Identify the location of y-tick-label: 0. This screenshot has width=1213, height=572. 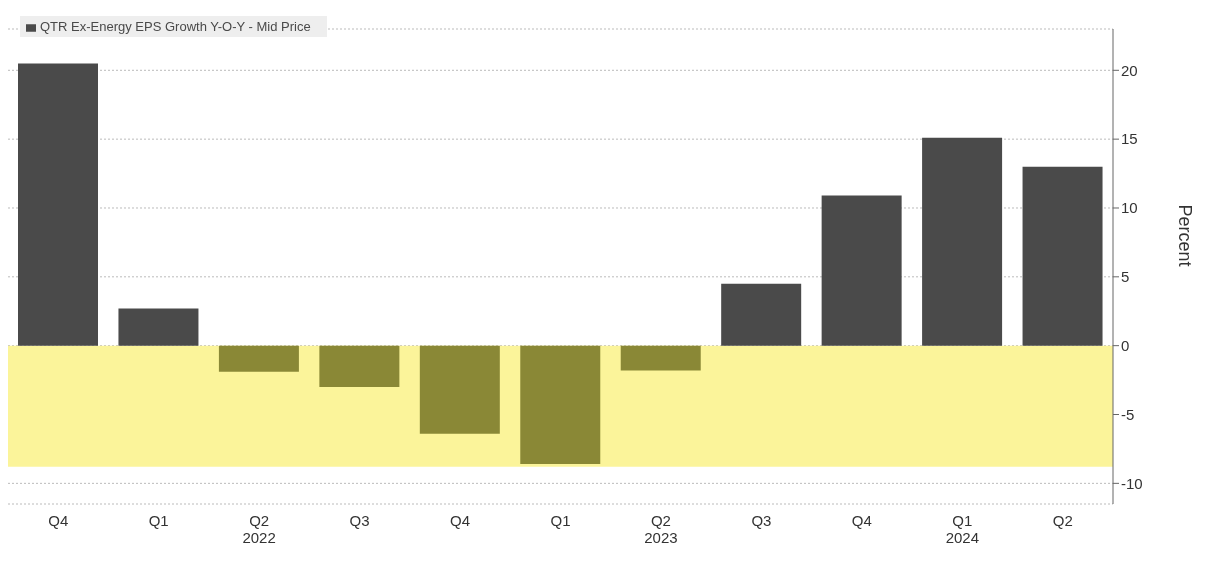
(1125, 345).